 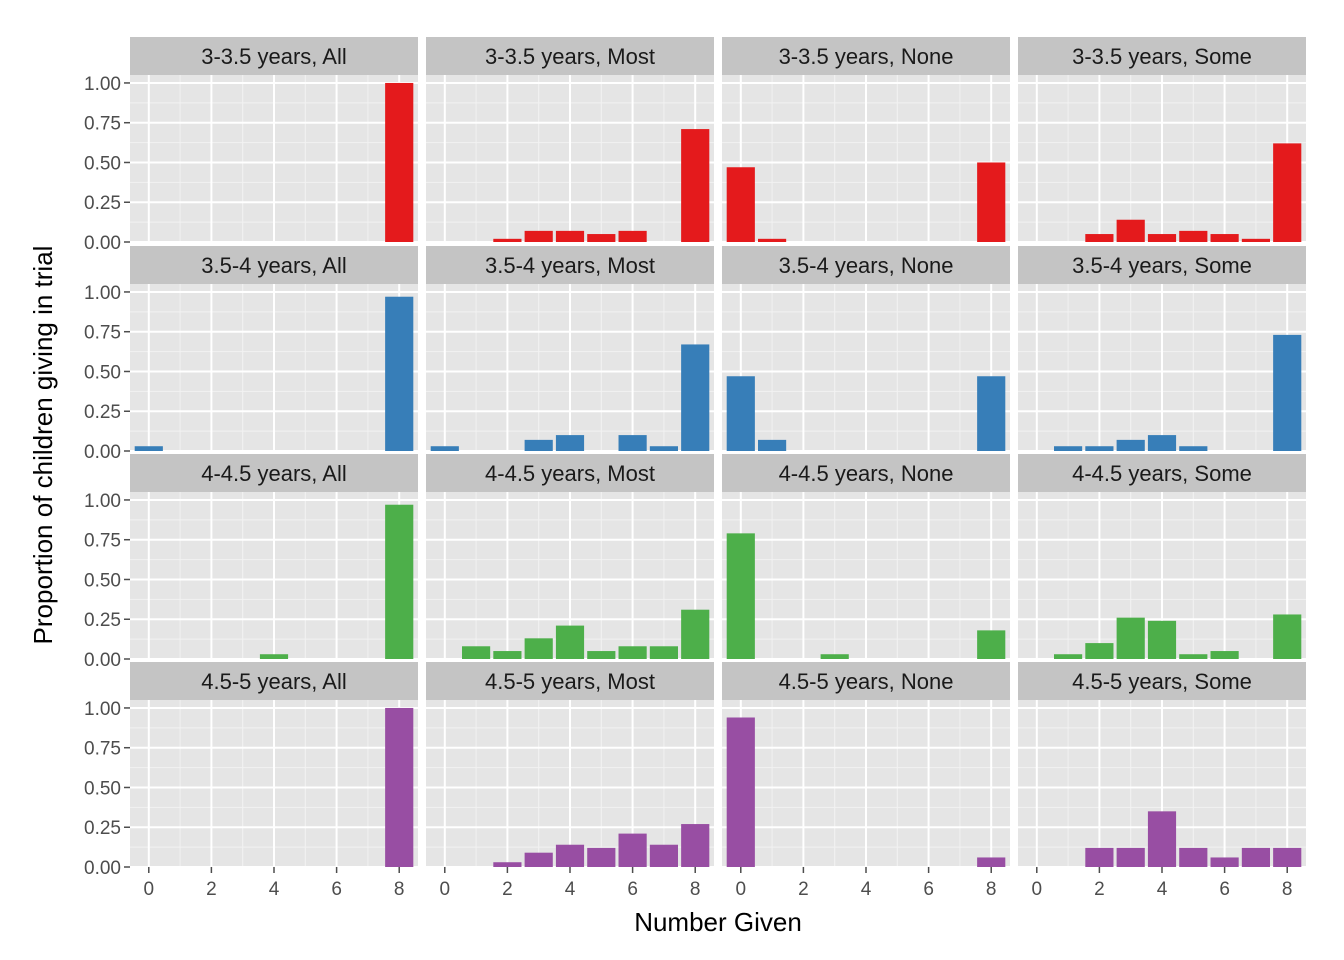 I want to click on facet-4-5-5-years-some: 4.5-5 years, Some, so click(x=1162, y=765).